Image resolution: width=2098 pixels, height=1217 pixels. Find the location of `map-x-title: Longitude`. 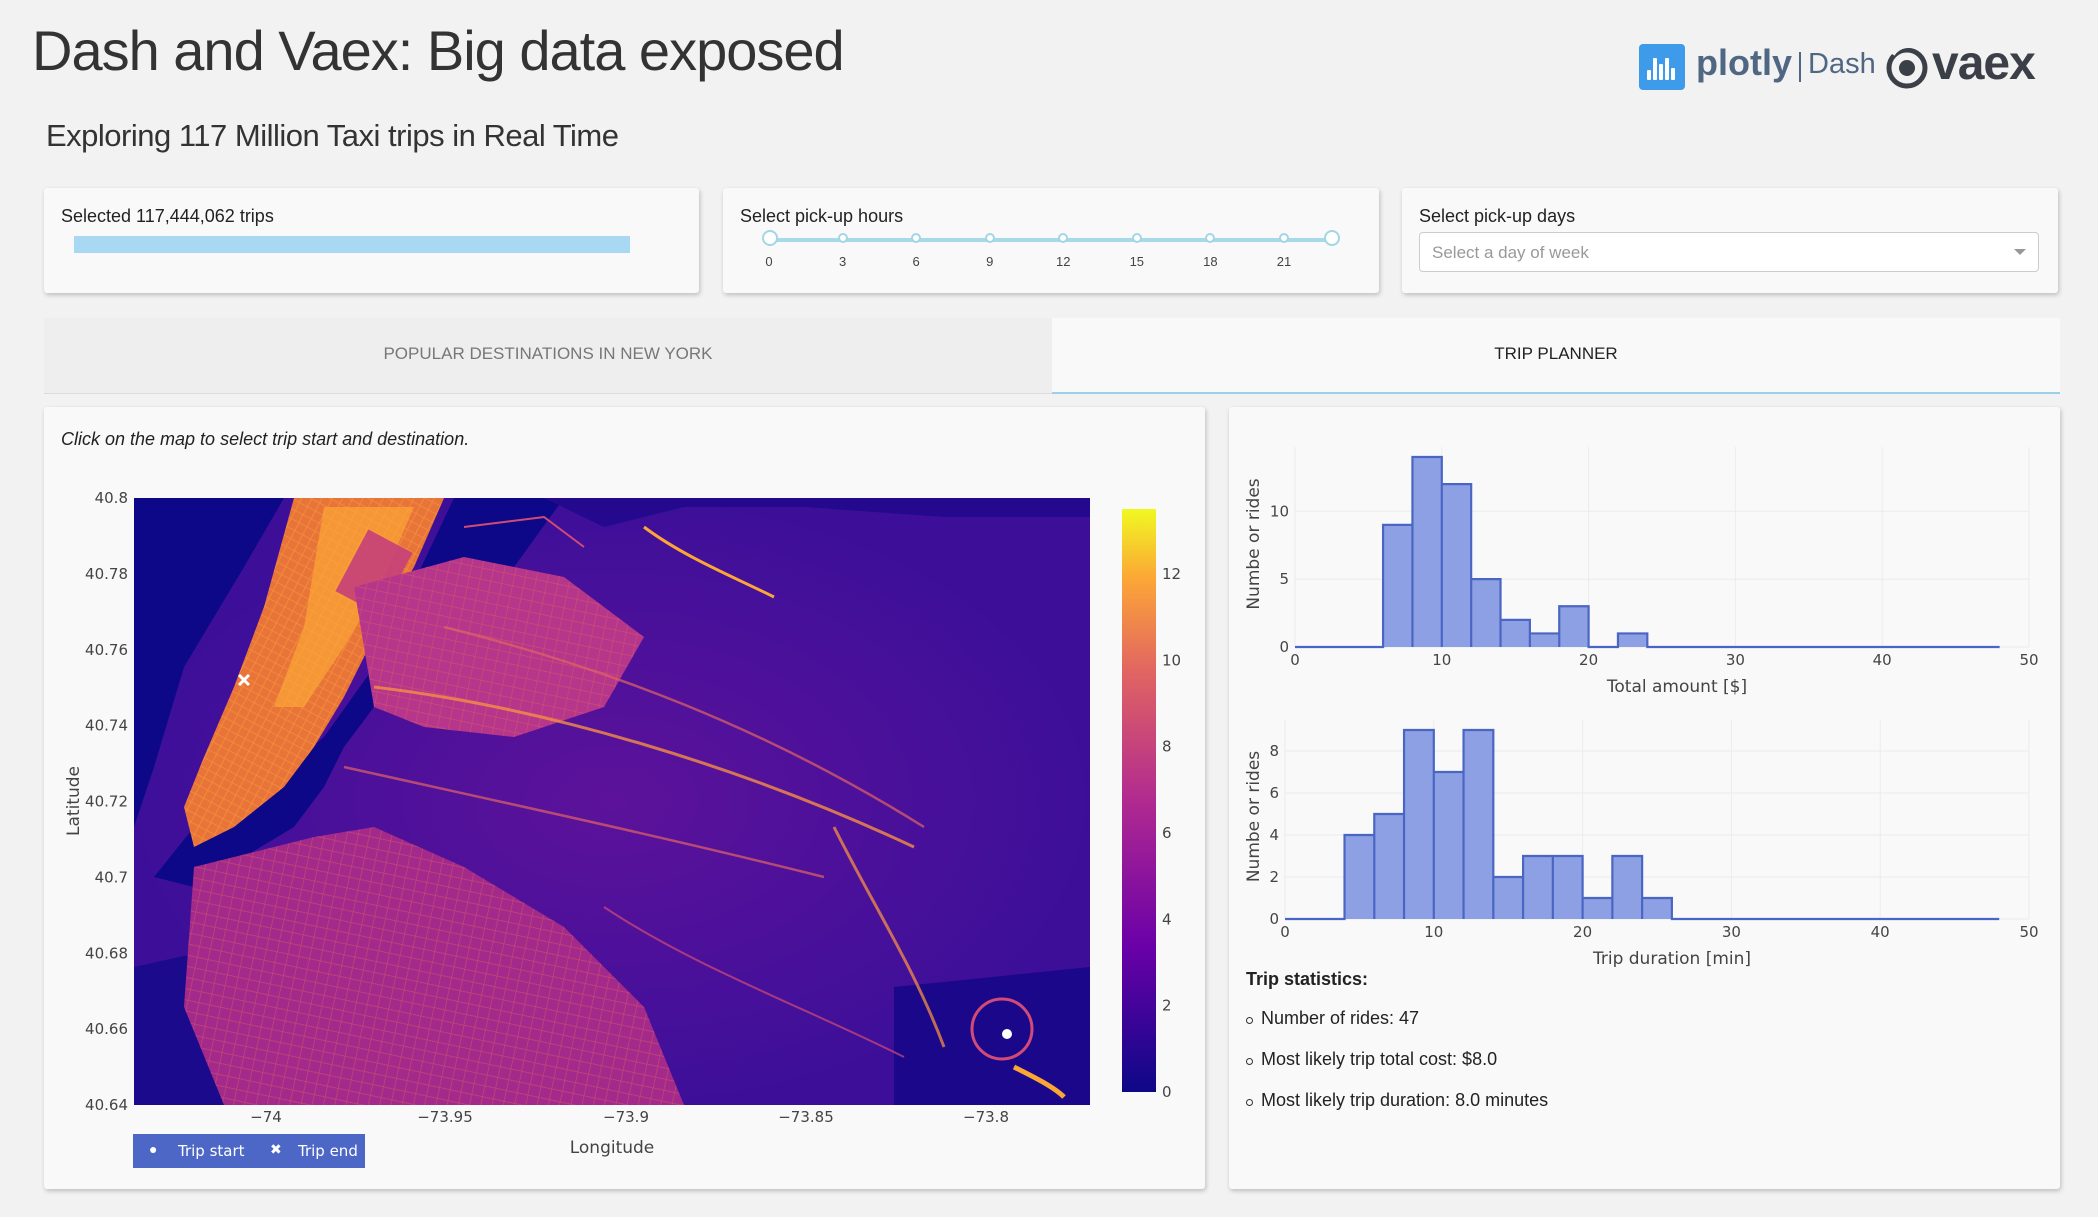

map-x-title: Longitude is located at coordinates (612, 1148).